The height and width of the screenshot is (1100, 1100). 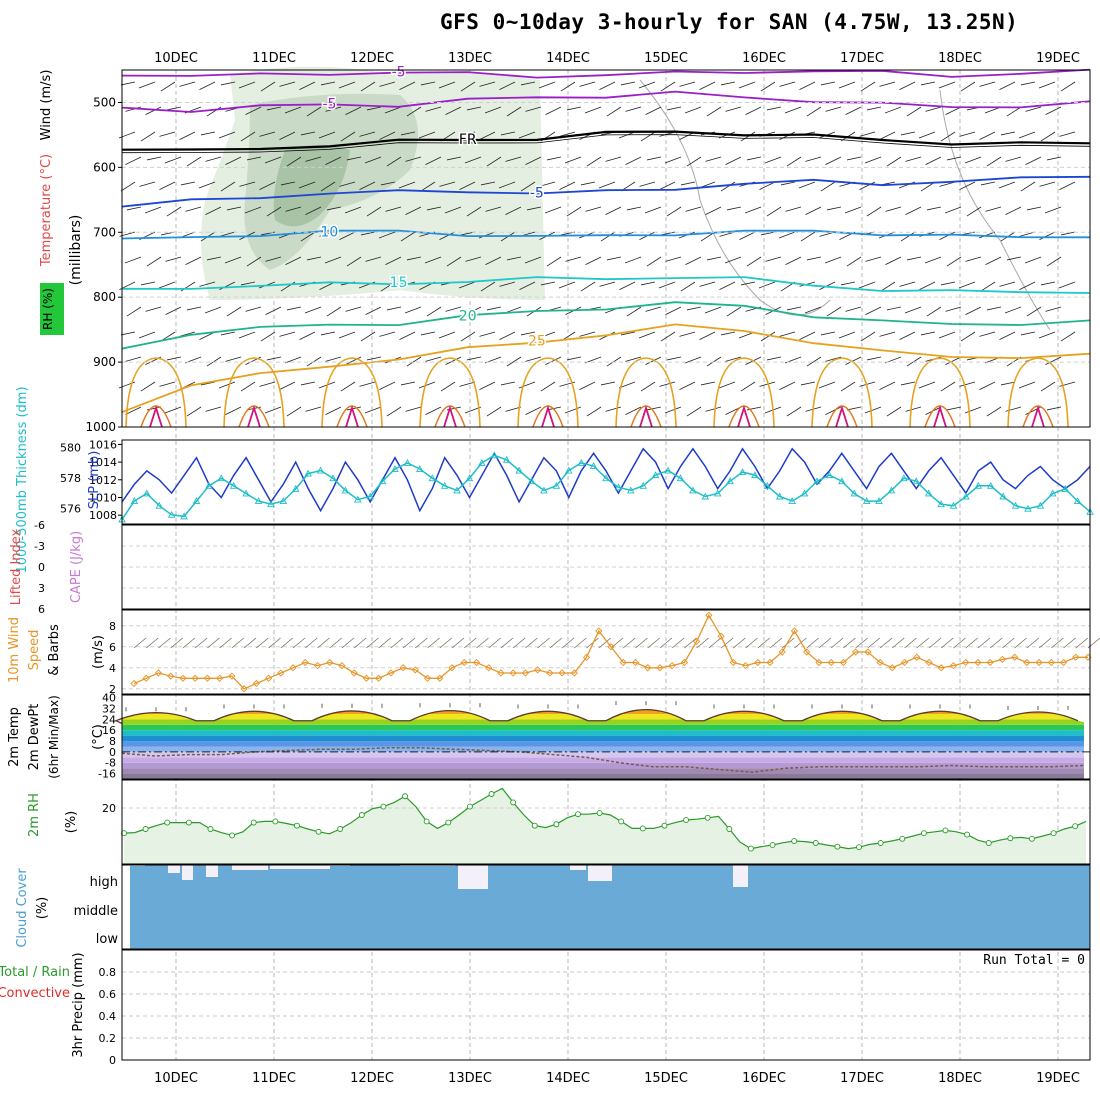 I want to click on cape-frame, so click(x=606, y=567).